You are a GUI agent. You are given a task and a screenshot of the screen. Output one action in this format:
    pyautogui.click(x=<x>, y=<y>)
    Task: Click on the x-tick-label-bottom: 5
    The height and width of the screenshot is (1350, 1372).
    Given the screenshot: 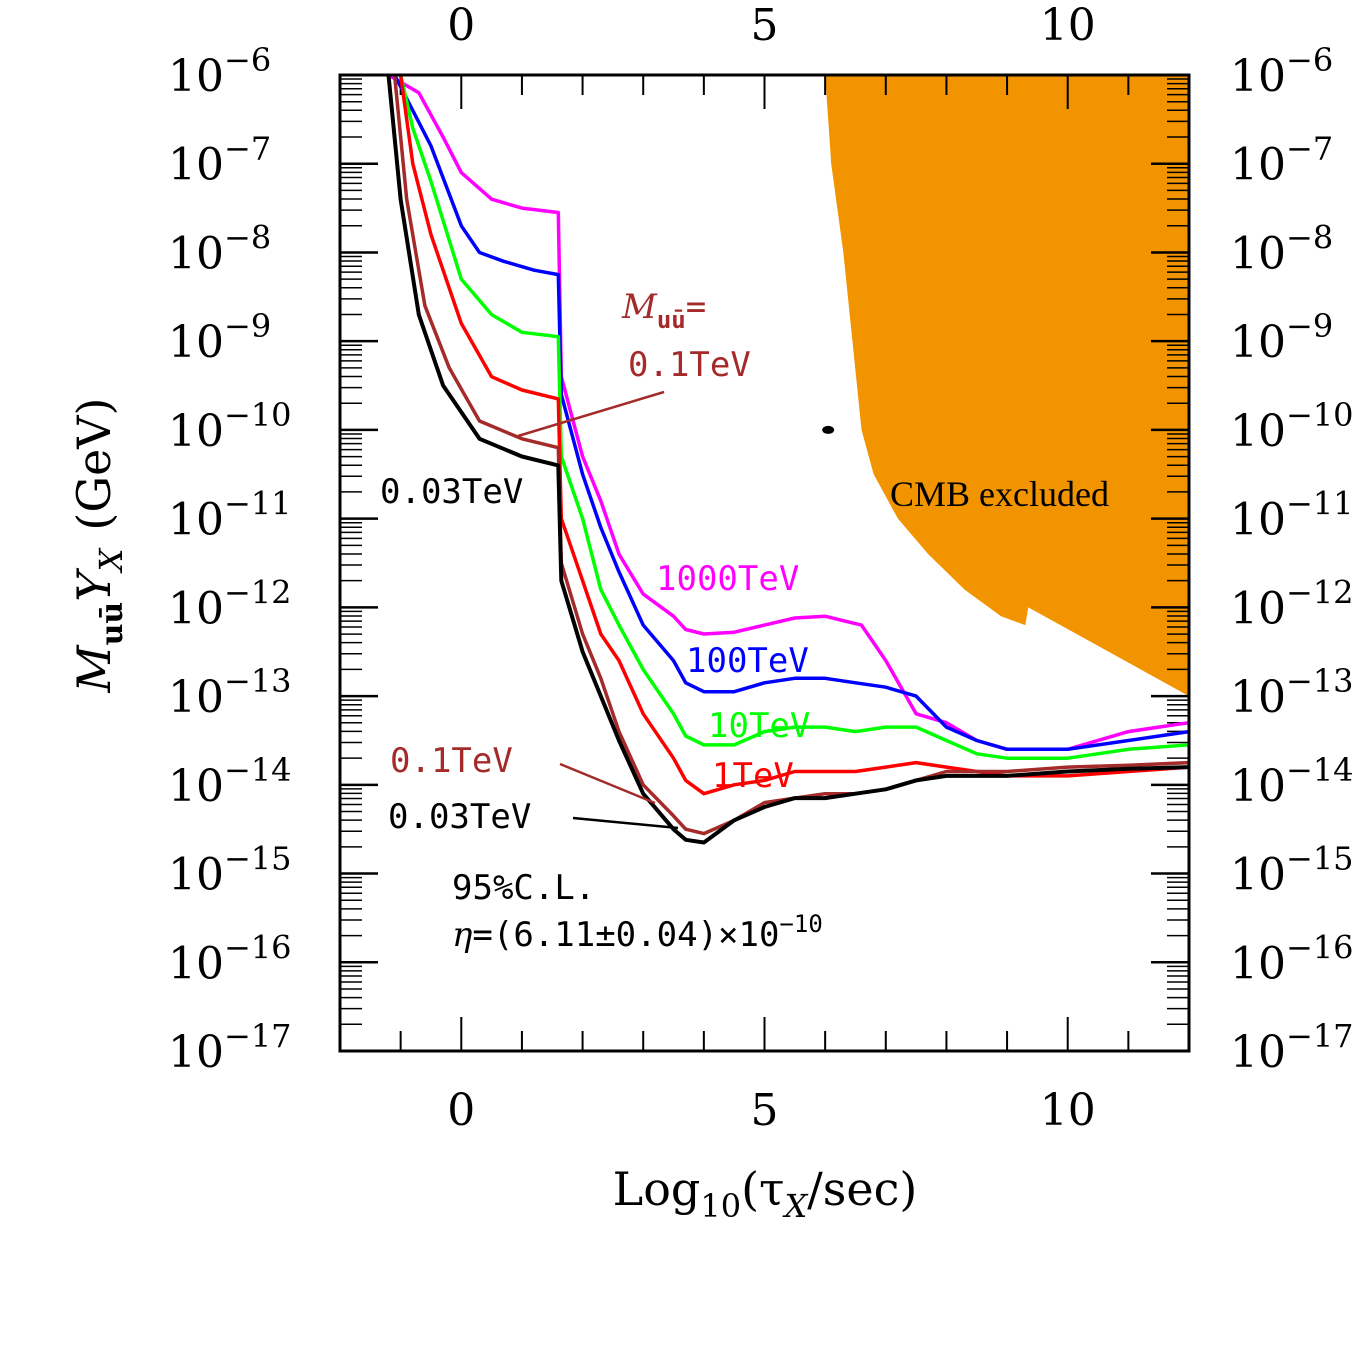 What is the action you would take?
    pyautogui.click(x=765, y=1110)
    